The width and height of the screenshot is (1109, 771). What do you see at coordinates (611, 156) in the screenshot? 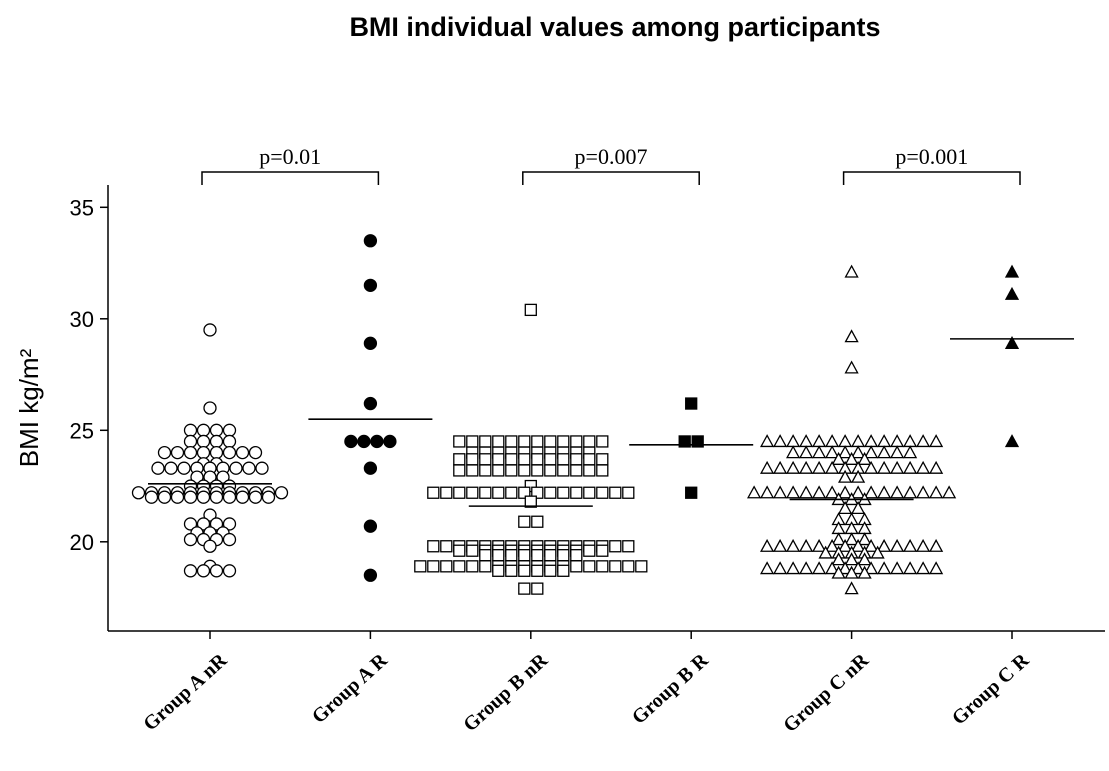
I see `p-value-label: p=0.007` at bounding box center [611, 156].